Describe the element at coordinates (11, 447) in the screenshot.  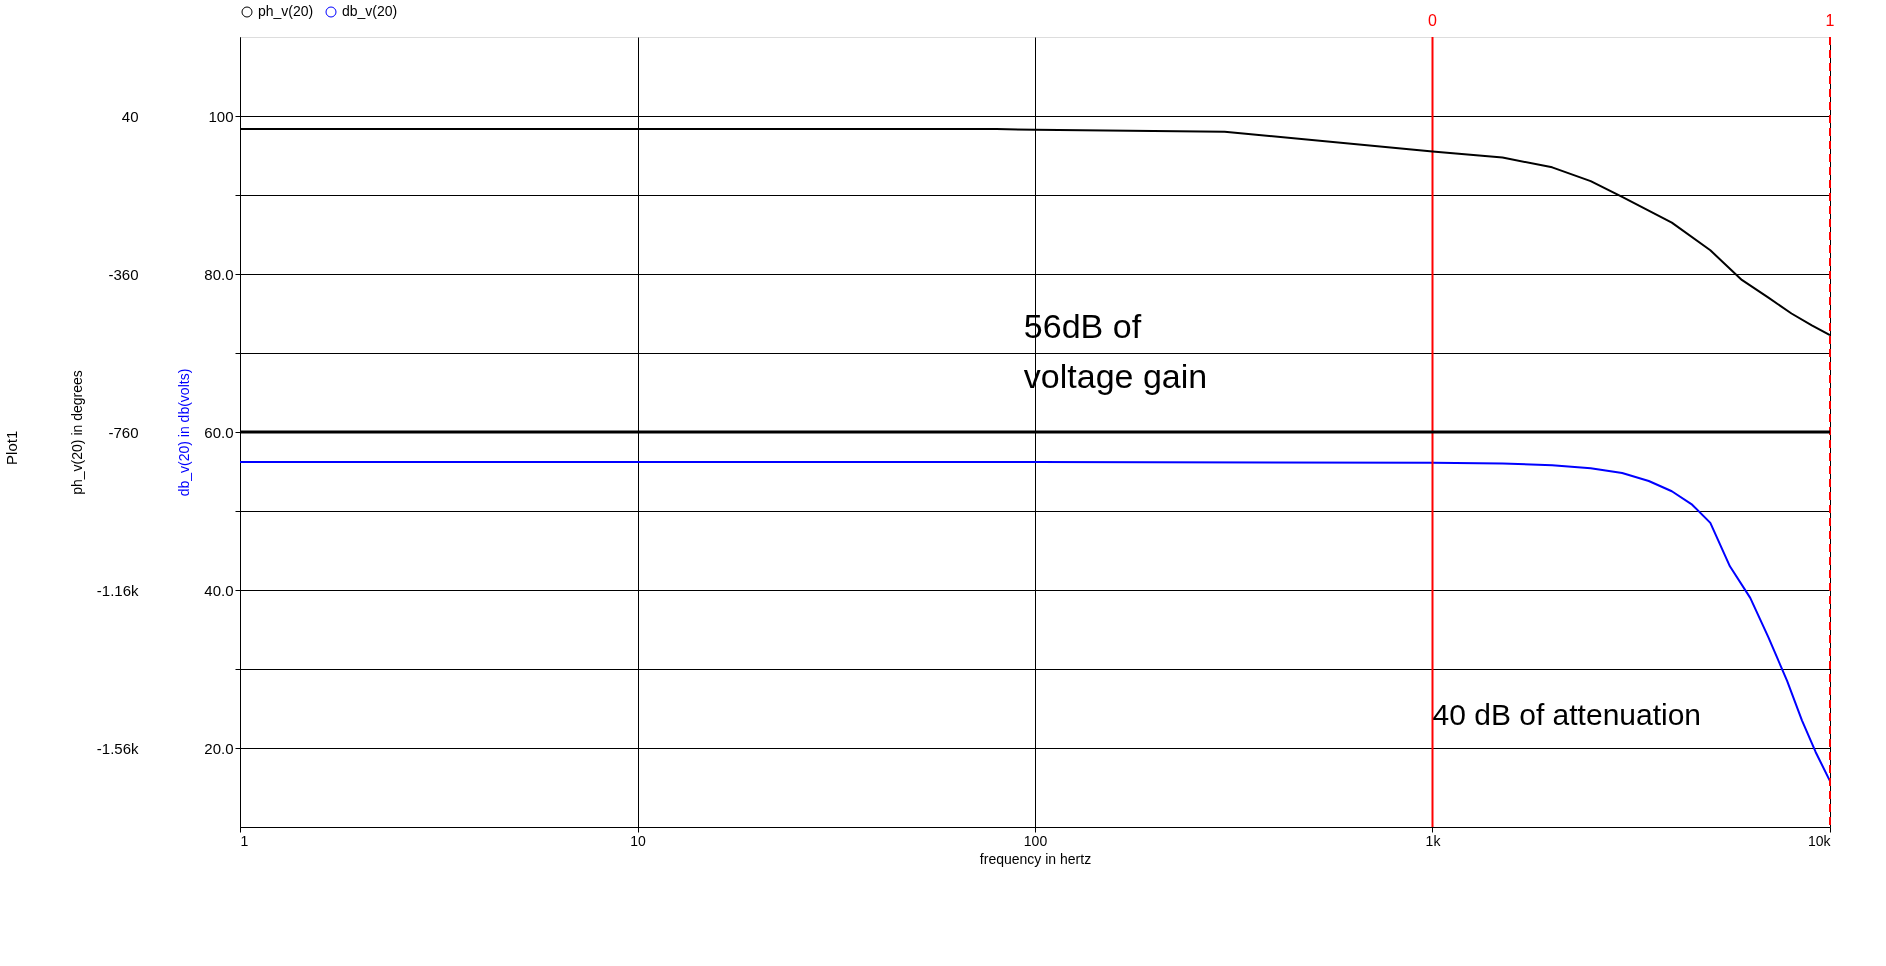
I see `text: Plot1` at that location.